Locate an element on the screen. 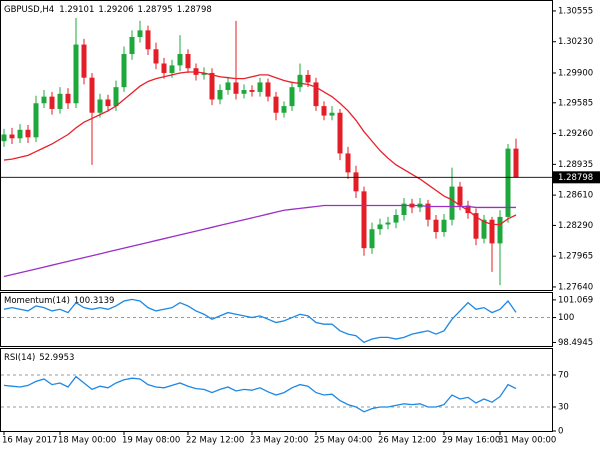  x-tick-label: 22 May 12:00 is located at coordinates (215, 441).